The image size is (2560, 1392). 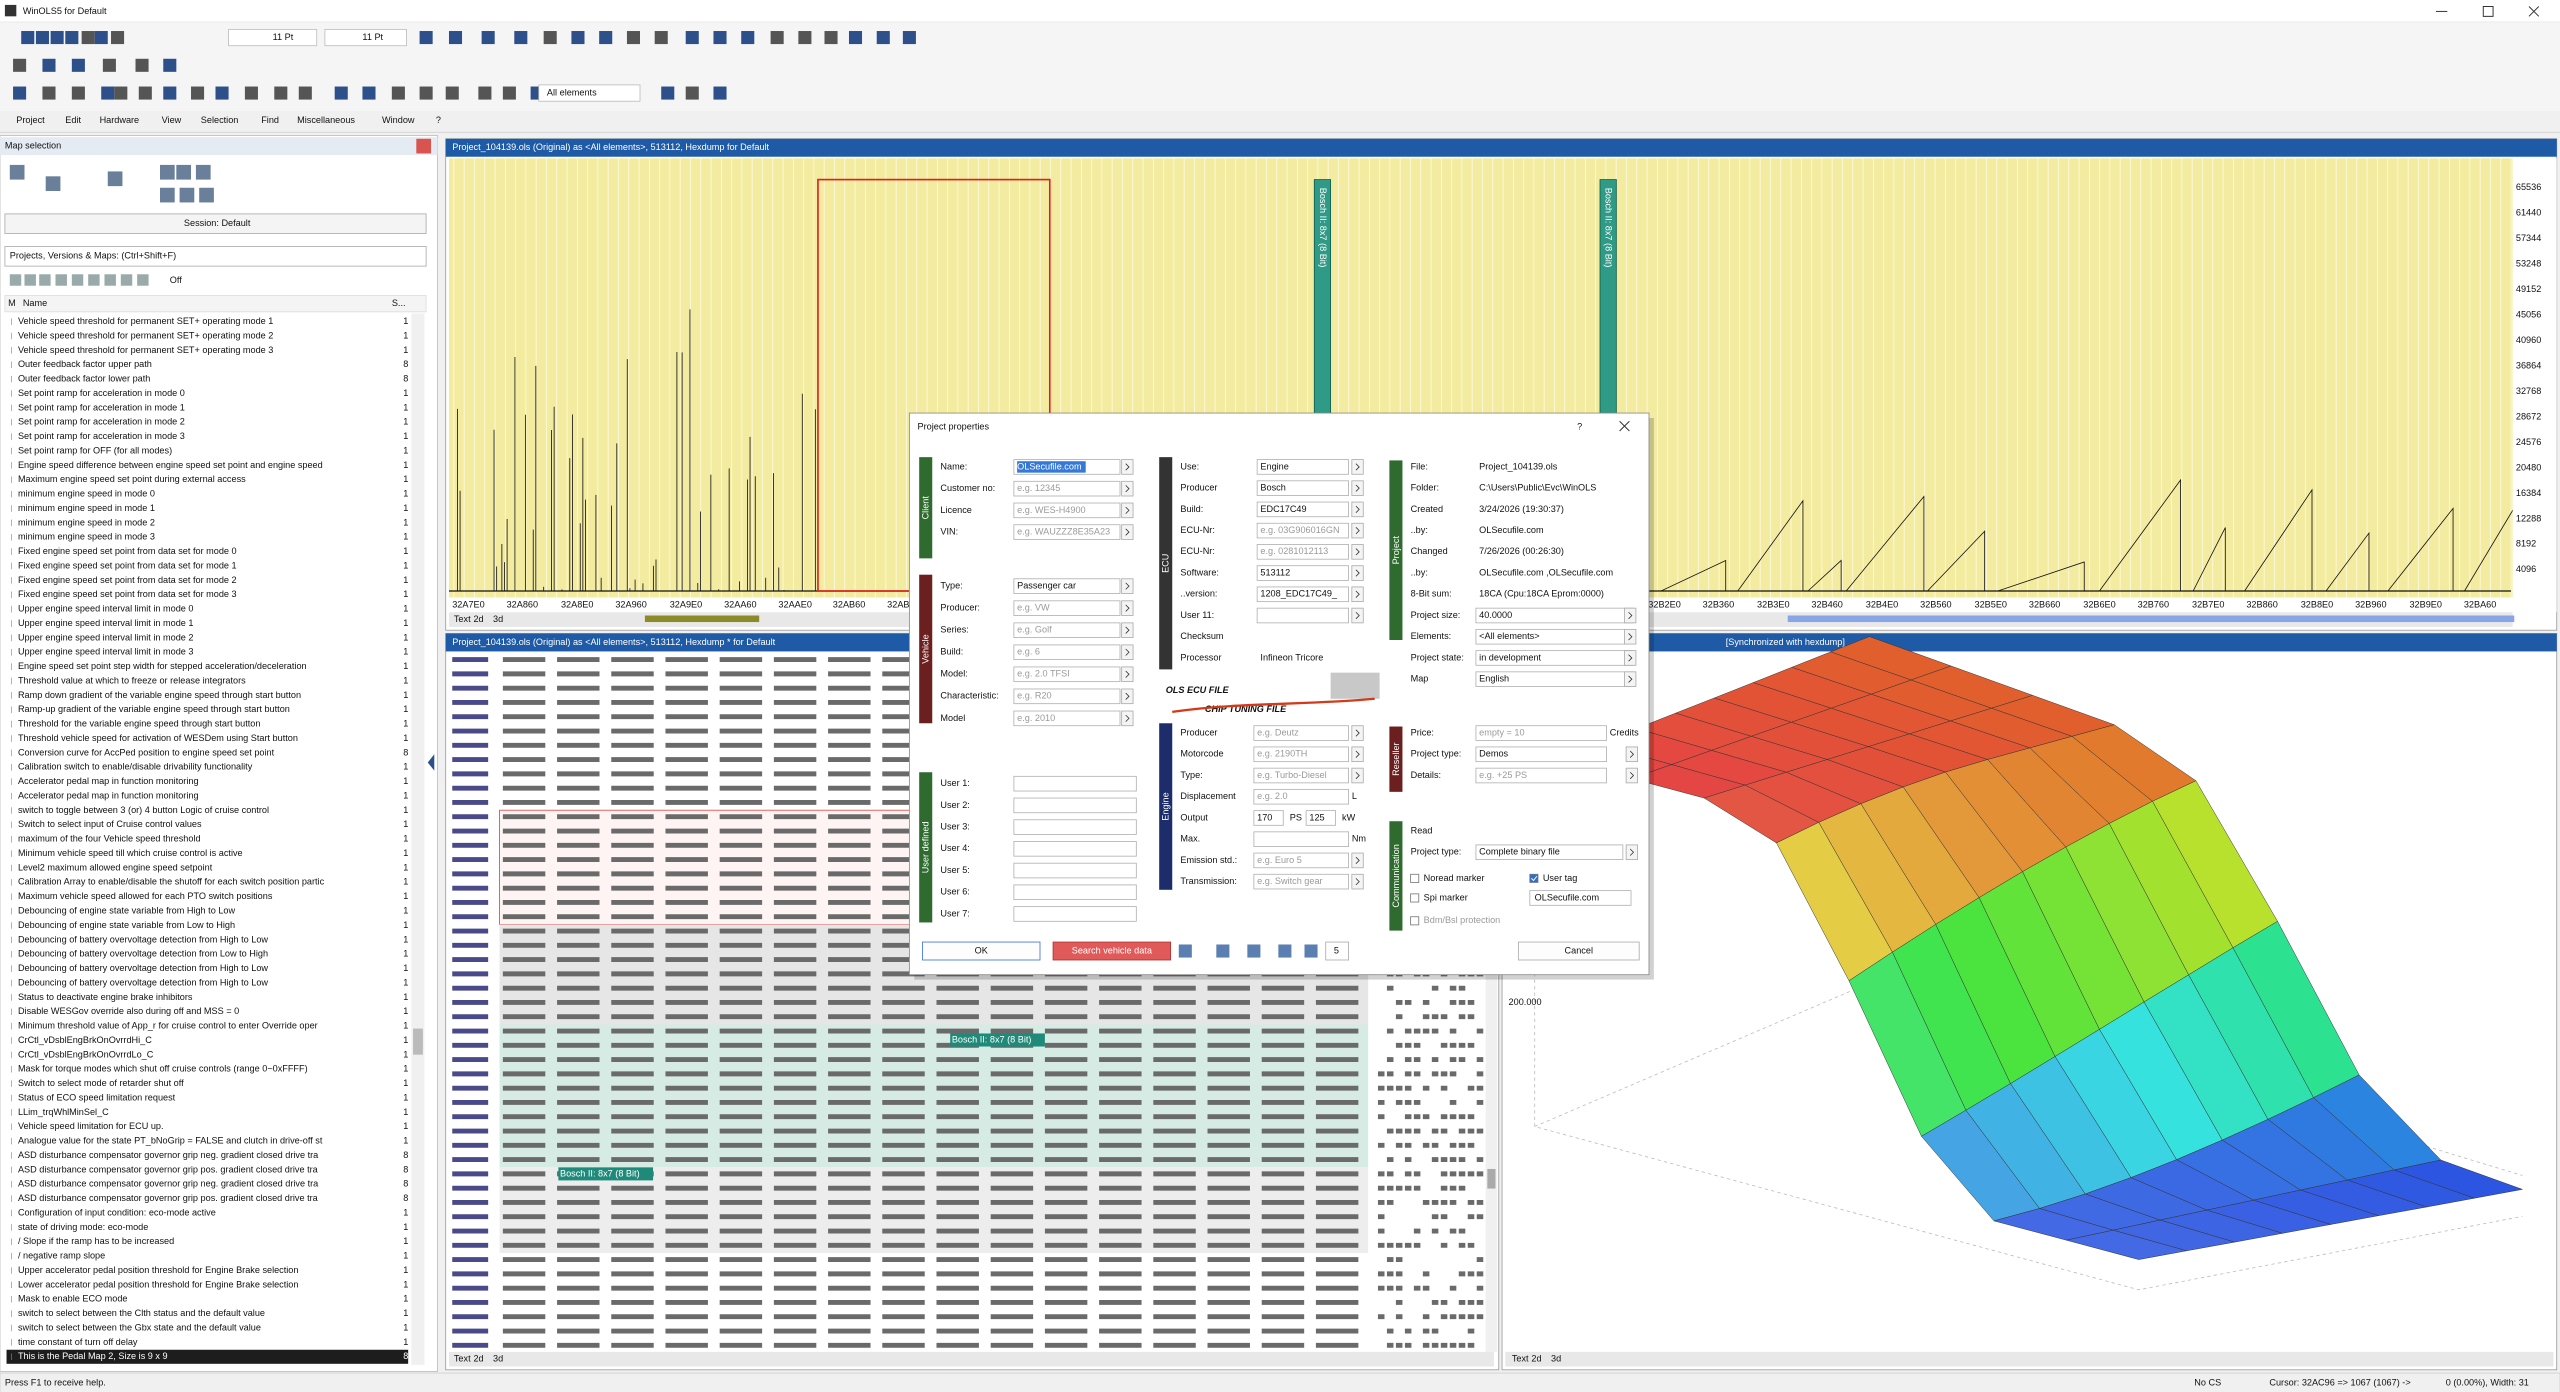 What do you see at coordinates (215, 256) in the screenshot?
I see `search-combo` at bounding box center [215, 256].